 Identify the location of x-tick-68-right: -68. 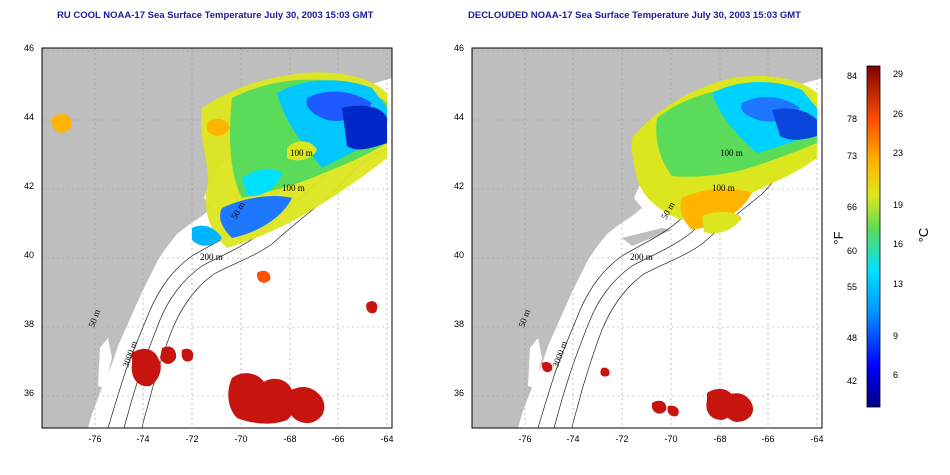
(719, 439).